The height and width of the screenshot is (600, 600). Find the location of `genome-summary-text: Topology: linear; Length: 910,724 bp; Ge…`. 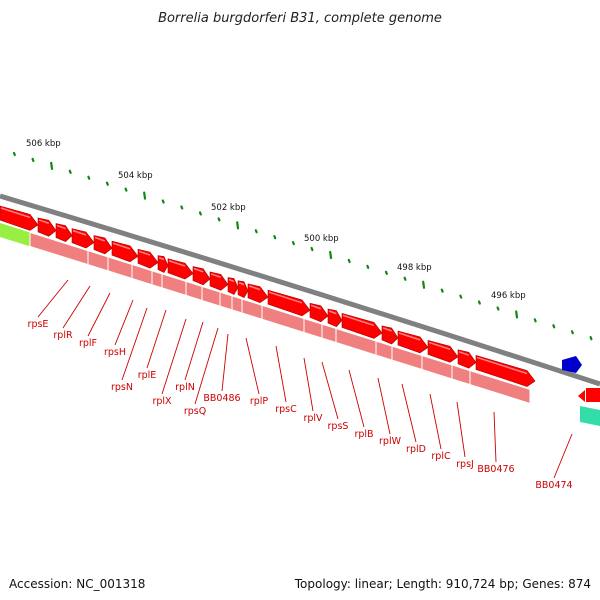

genome-summary-text: Topology: linear; Length: 910,724 bp; Ge… is located at coordinates (442, 584).